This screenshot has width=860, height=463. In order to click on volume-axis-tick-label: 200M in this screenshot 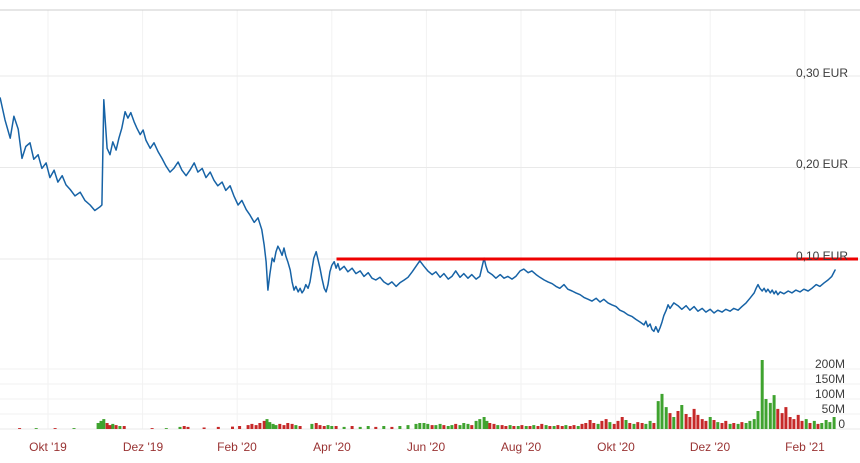, I will do `click(829, 364)`.